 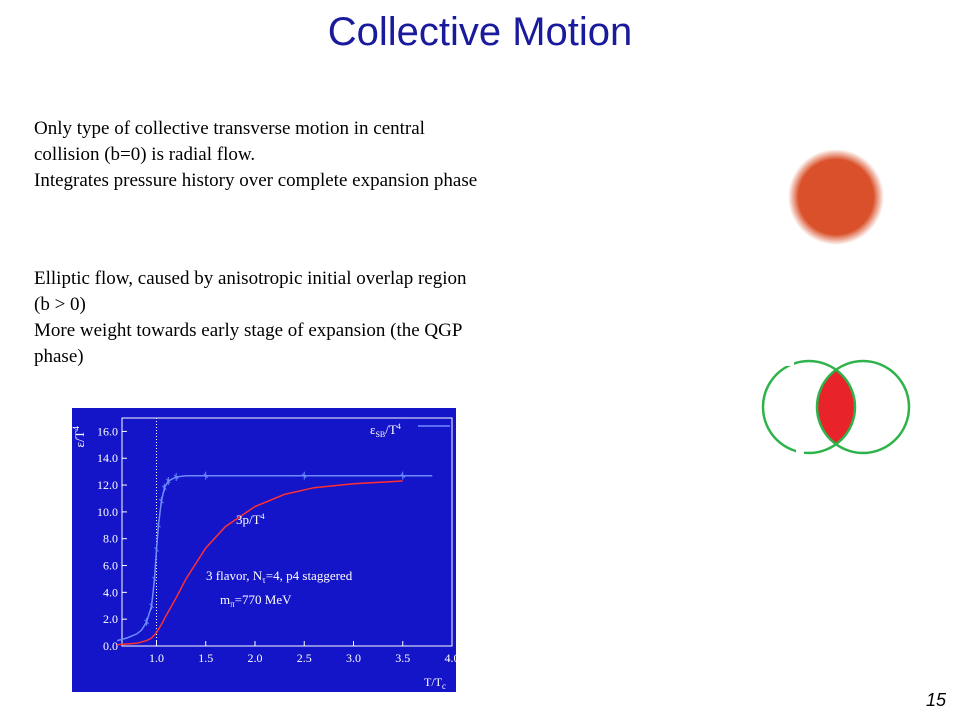 I want to click on annotation-flavor: 3 flavor, Nτ=4, p4 staggered, so click(x=279, y=576).